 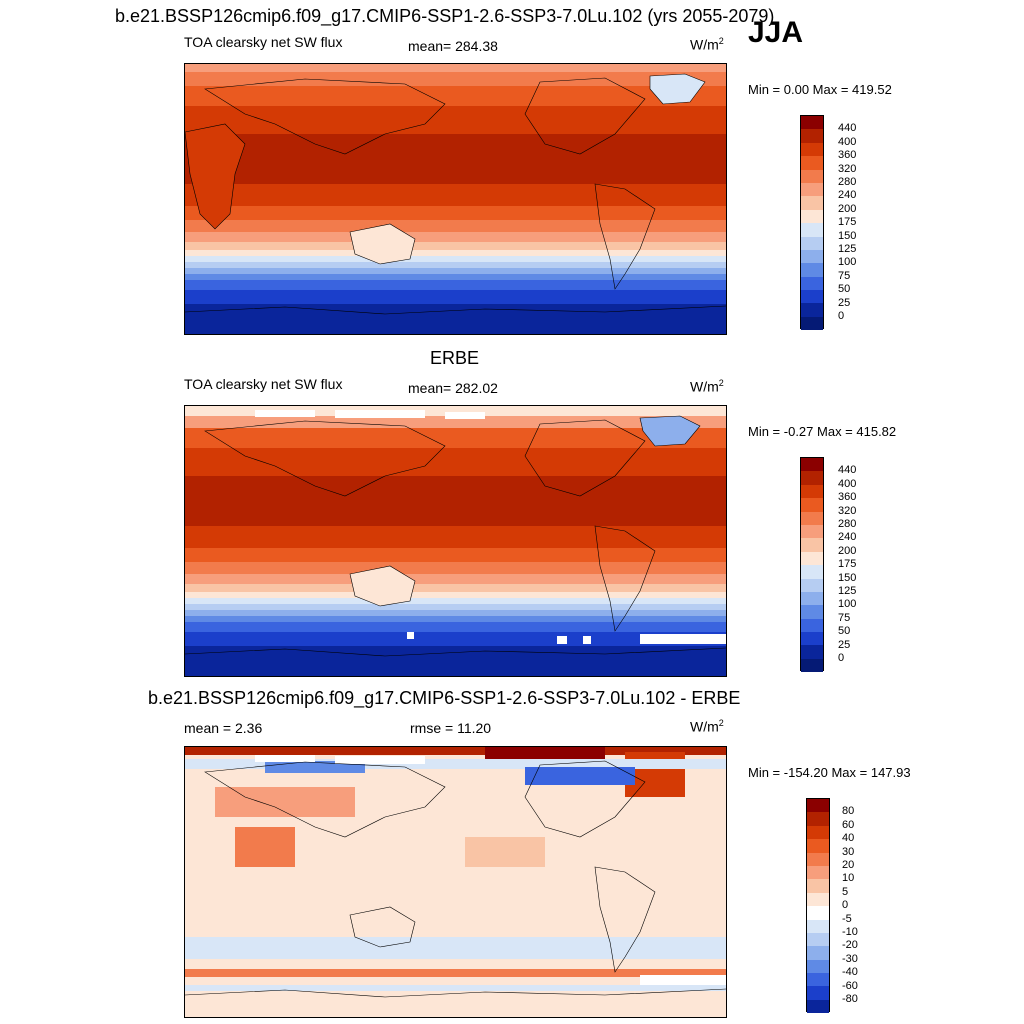 What do you see at coordinates (848, 851) in the screenshot?
I see `colorbar-tick-label: 30` at bounding box center [848, 851].